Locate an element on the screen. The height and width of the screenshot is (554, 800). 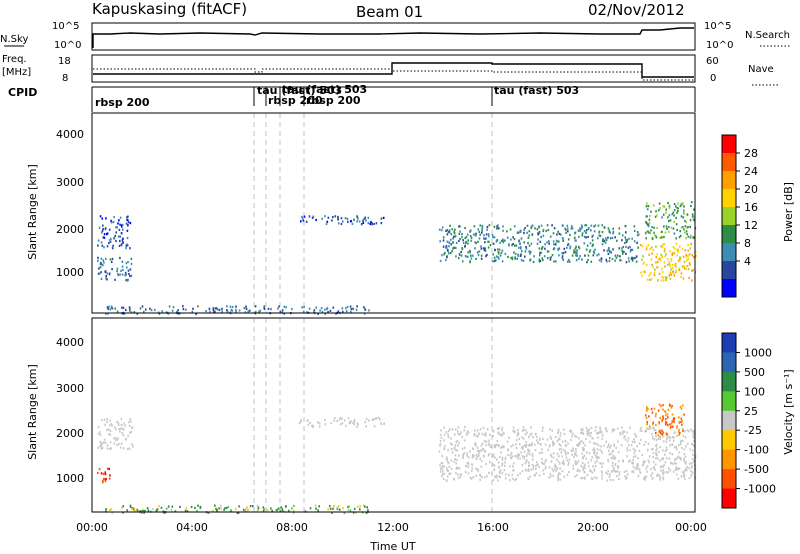
date-title: 02/Nov/2012 is located at coordinates (636, 10).